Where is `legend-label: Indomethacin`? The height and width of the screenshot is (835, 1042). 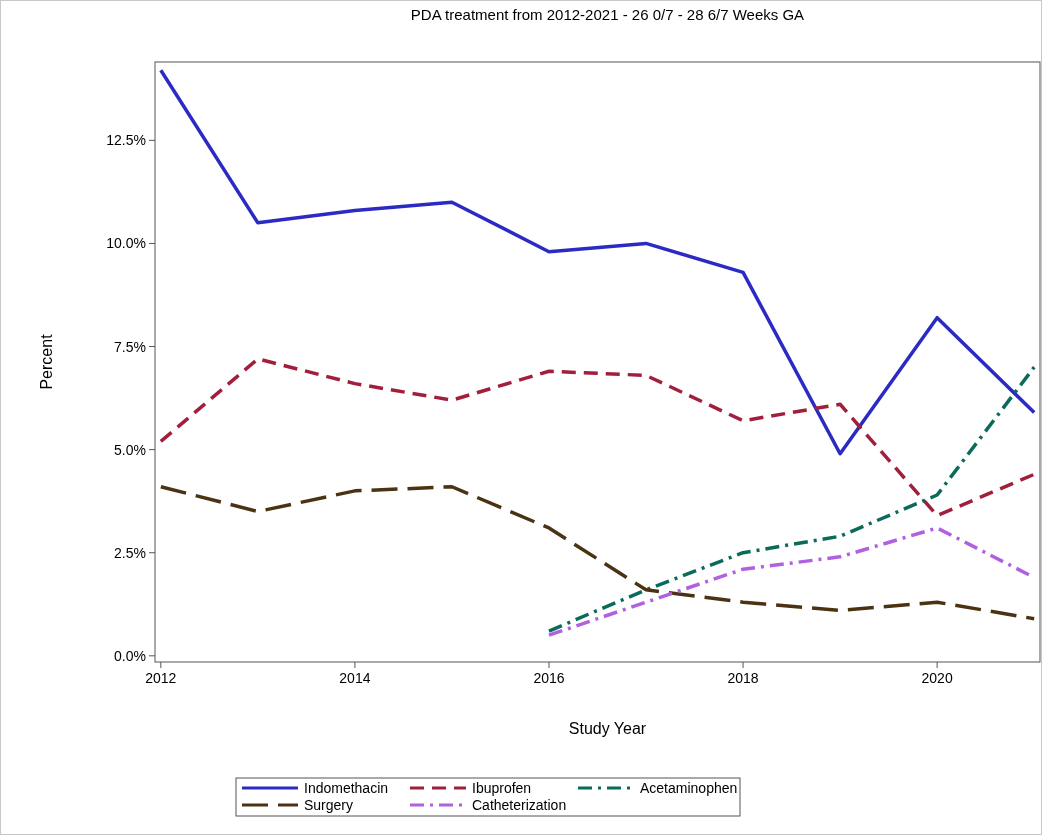 legend-label: Indomethacin is located at coordinates (346, 788).